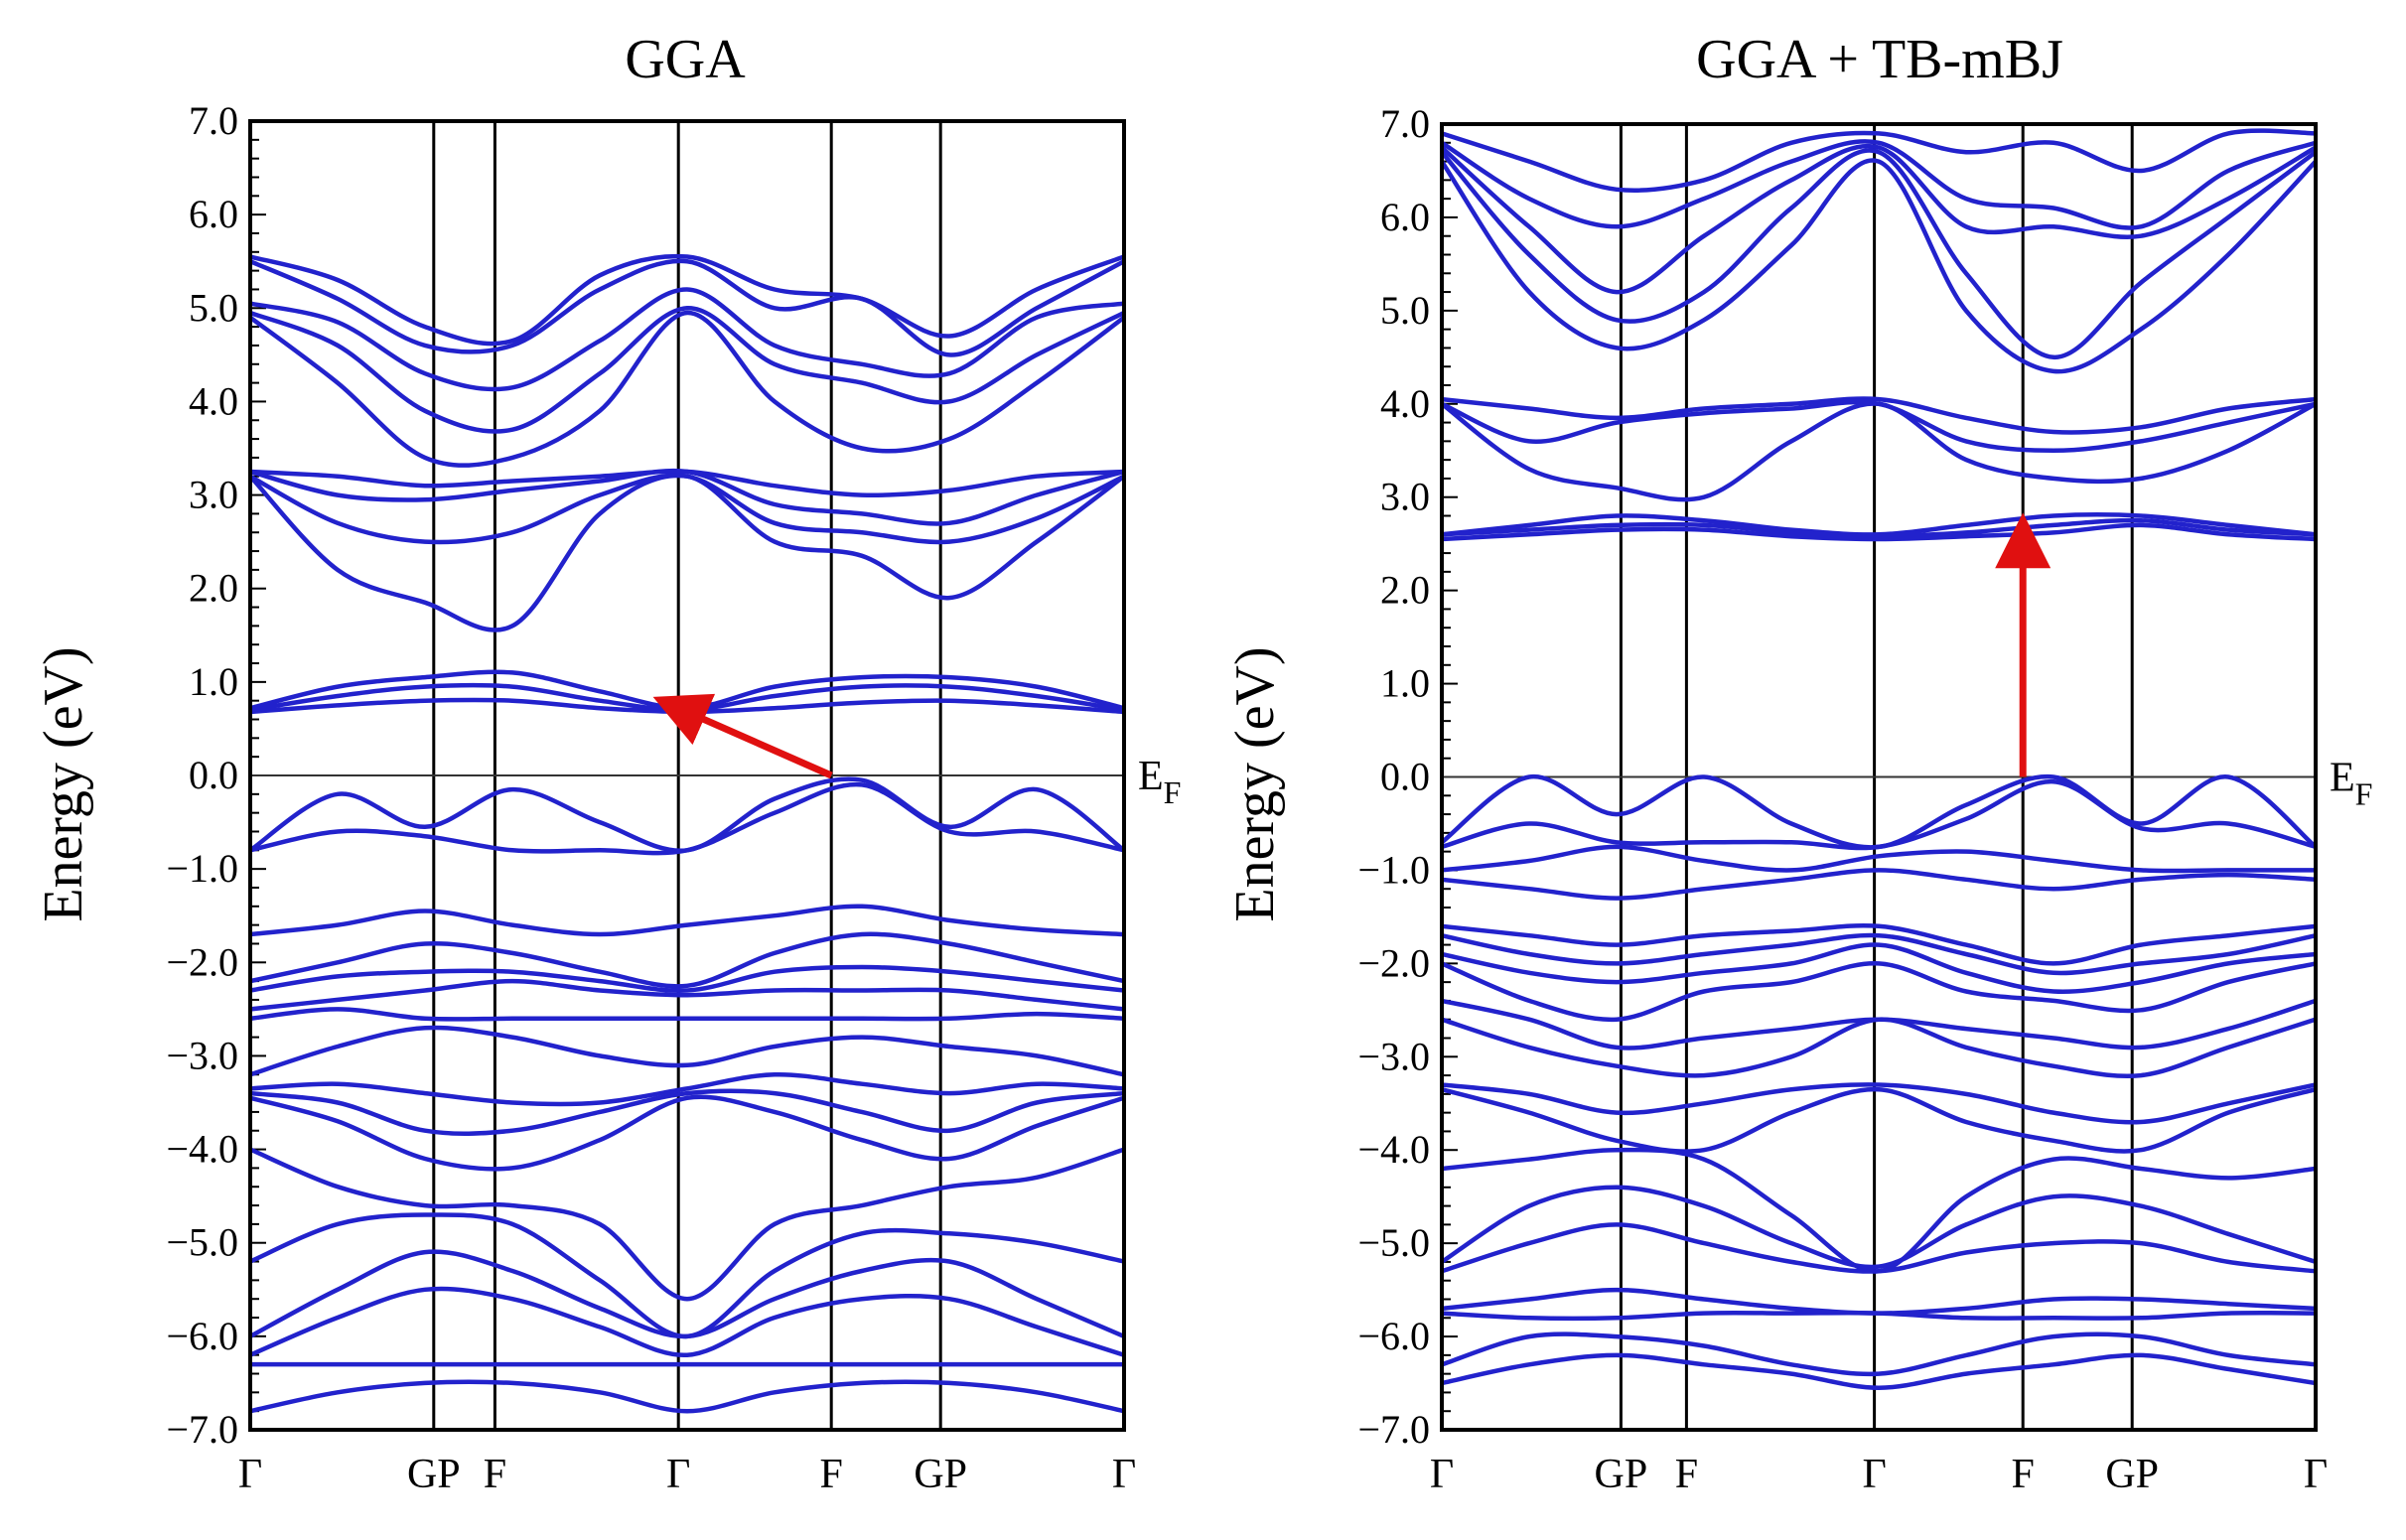 The image size is (2406, 1540). I want to click on y-tick-label: −3.0, so click(202, 1055).